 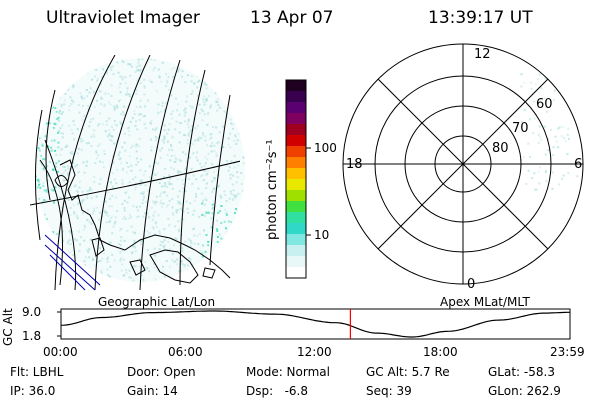 What do you see at coordinates (288, 372) in the screenshot?
I see `mode-info: Mode: Normal` at bounding box center [288, 372].